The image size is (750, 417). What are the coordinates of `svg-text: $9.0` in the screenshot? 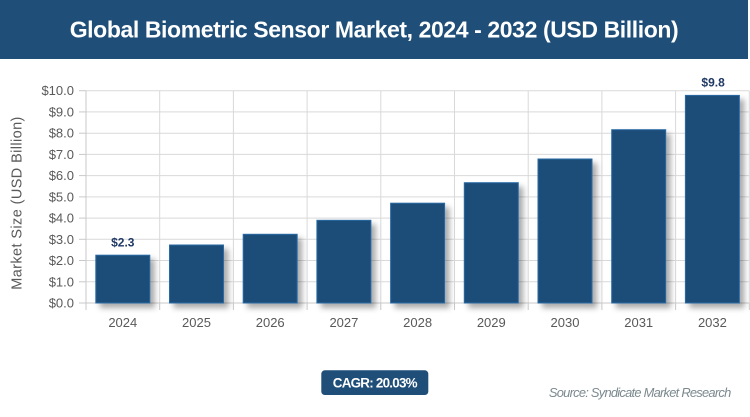 It's located at (61, 111).